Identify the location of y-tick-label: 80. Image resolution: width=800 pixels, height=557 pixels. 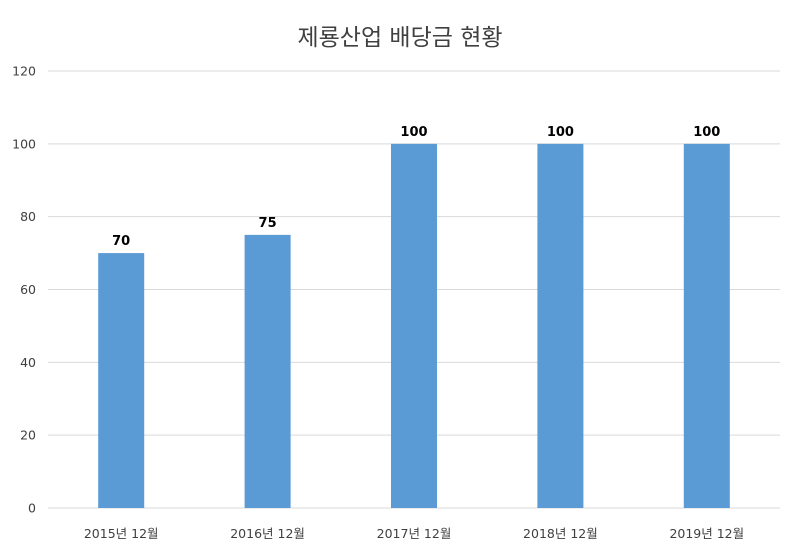
(28, 216).